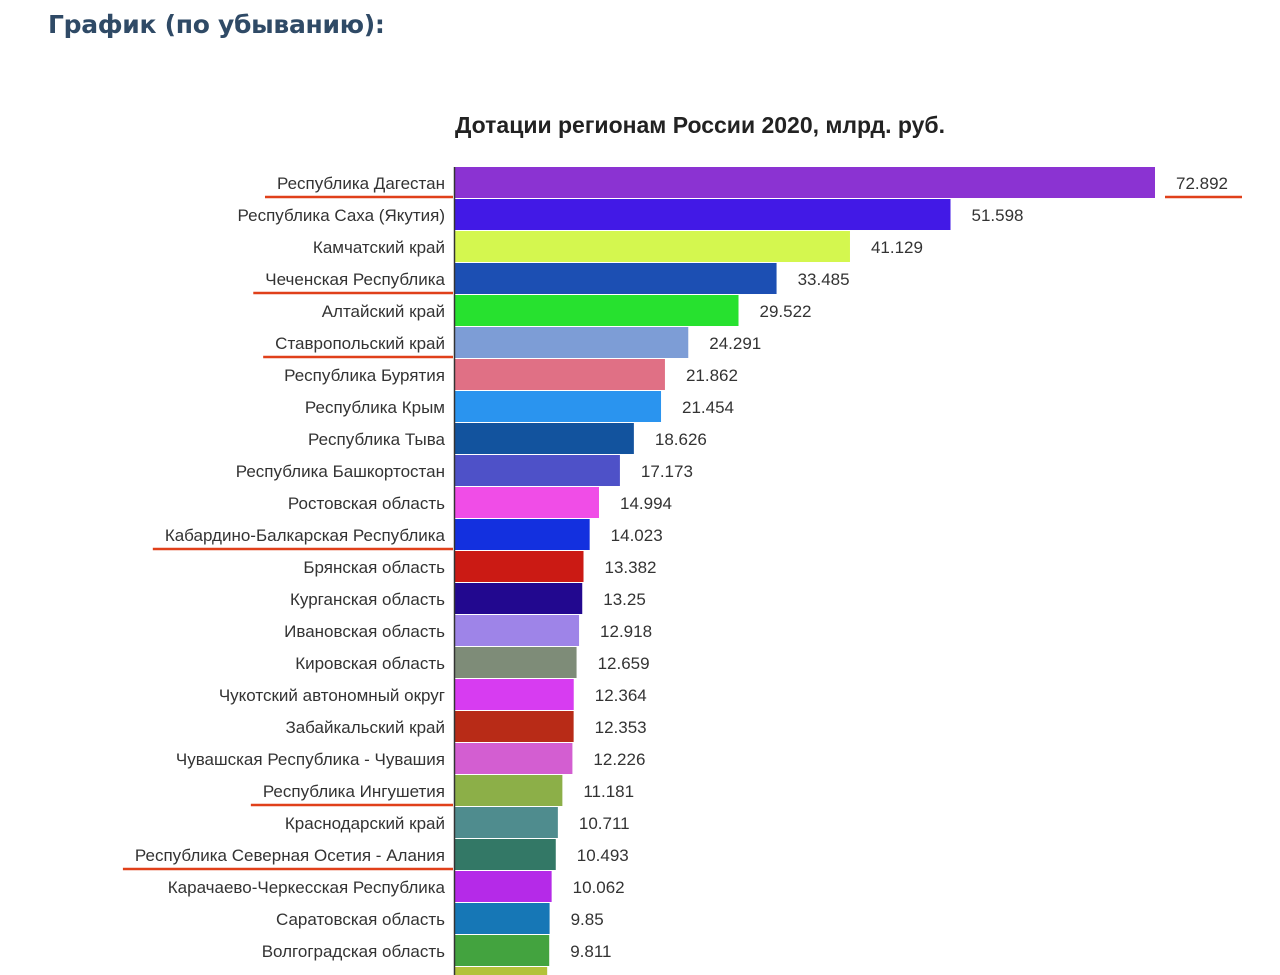 This screenshot has width=1280, height=975. What do you see at coordinates (712, 375) in the screenshot?
I see `value-label: 21.862` at bounding box center [712, 375].